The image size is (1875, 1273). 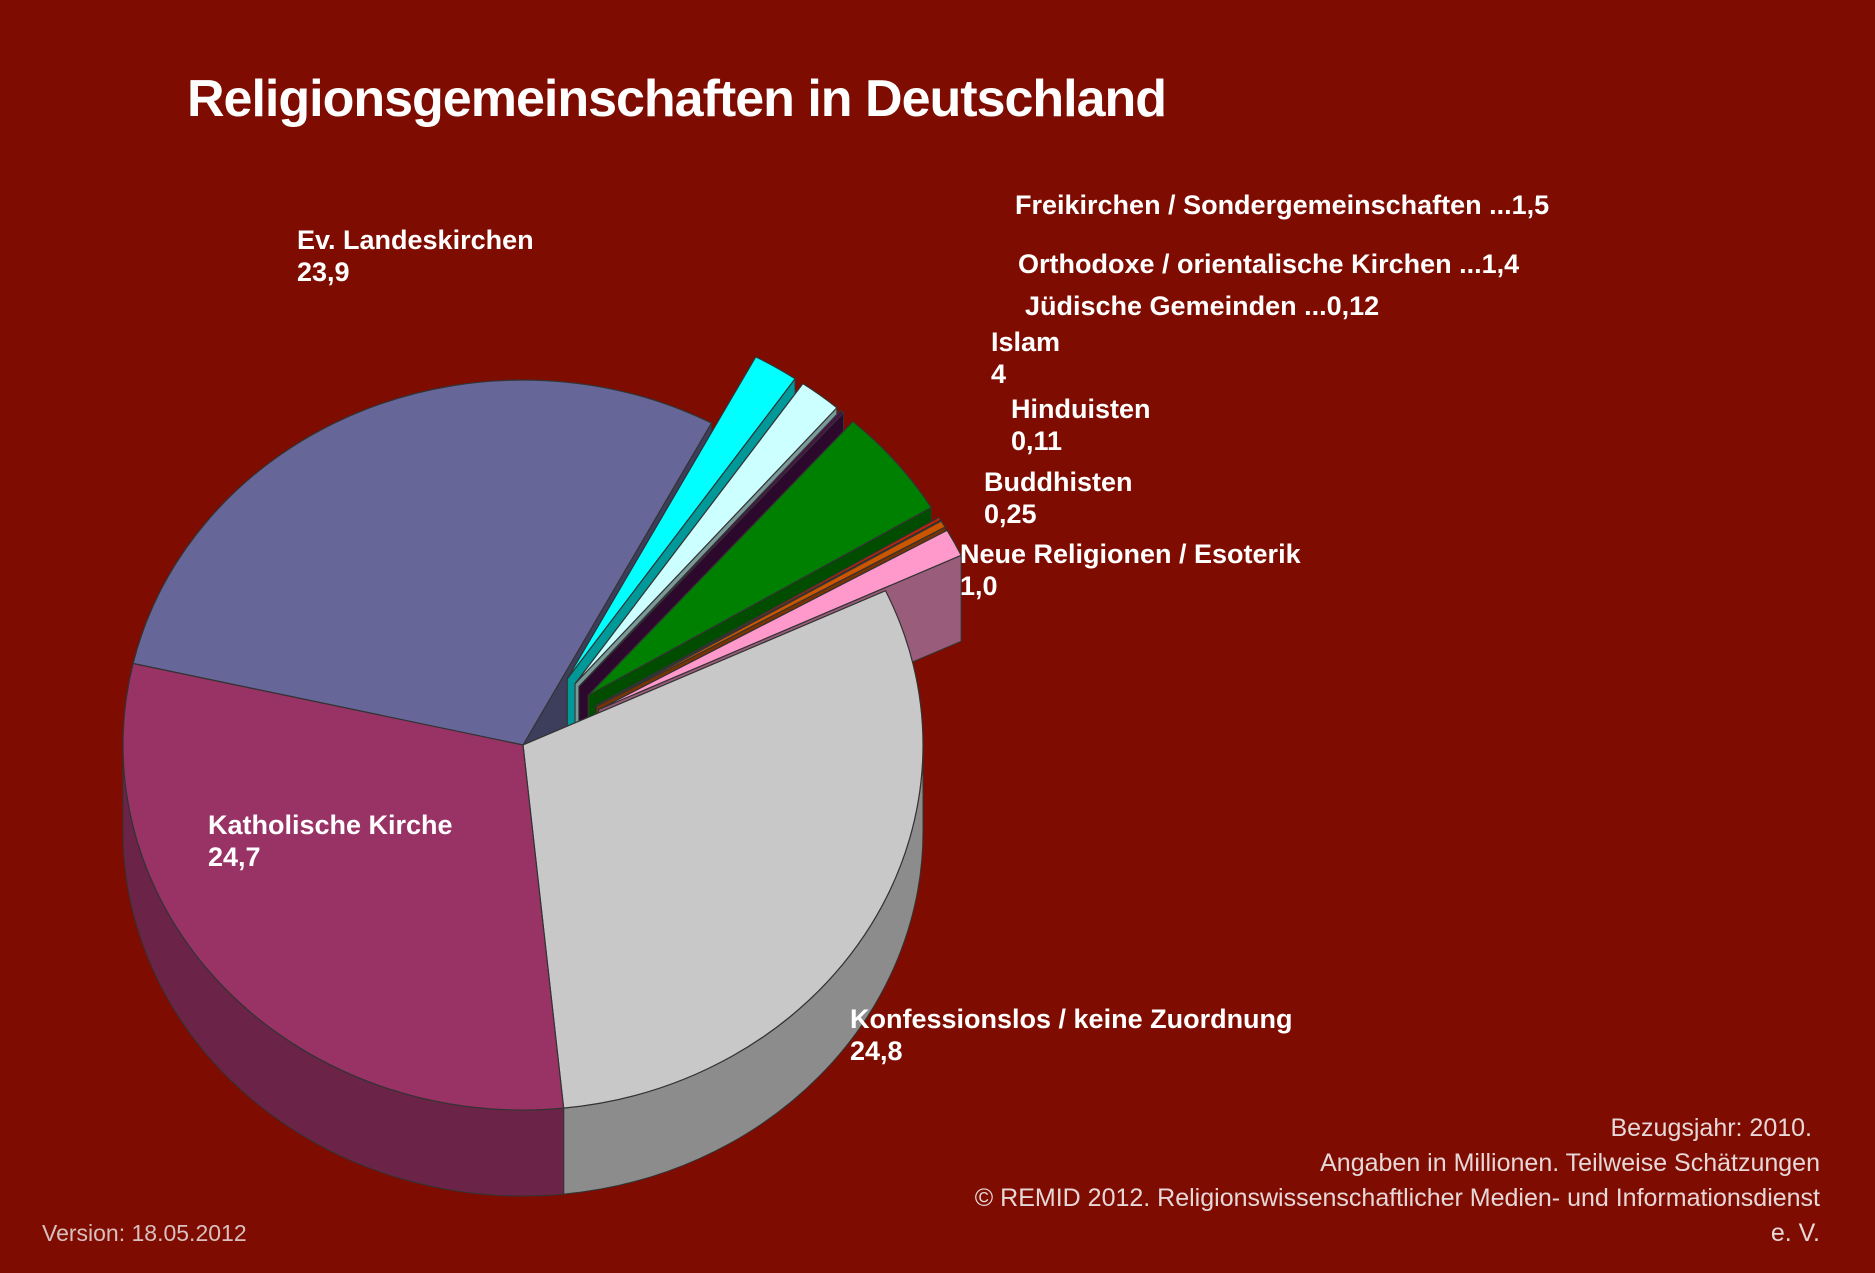 I want to click on slice-label: Neue Religionen / Esoterik 1,0, so click(x=1131, y=570).